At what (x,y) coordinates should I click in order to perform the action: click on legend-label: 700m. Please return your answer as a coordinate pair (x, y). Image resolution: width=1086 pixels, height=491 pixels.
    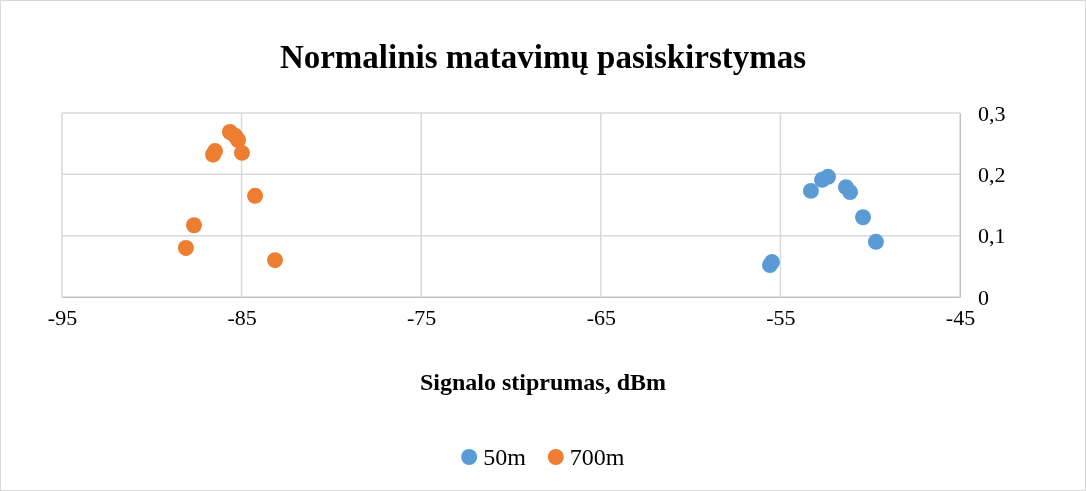
    Looking at the image, I should click on (597, 457).